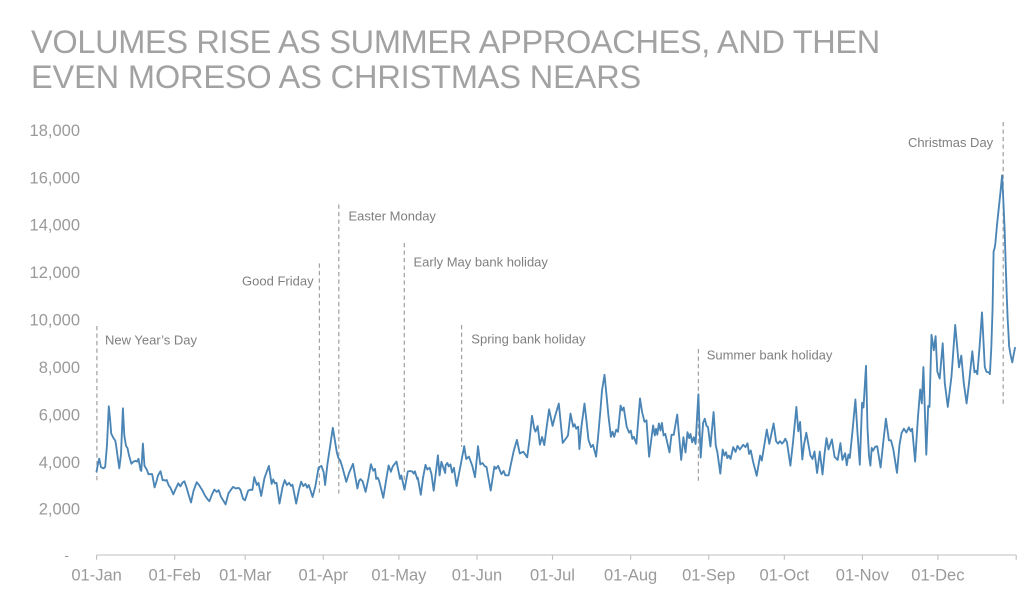 The height and width of the screenshot is (599, 1024). Describe the element at coordinates (630, 576) in the screenshot. I see `svg-text: 01-Aug` at that location.